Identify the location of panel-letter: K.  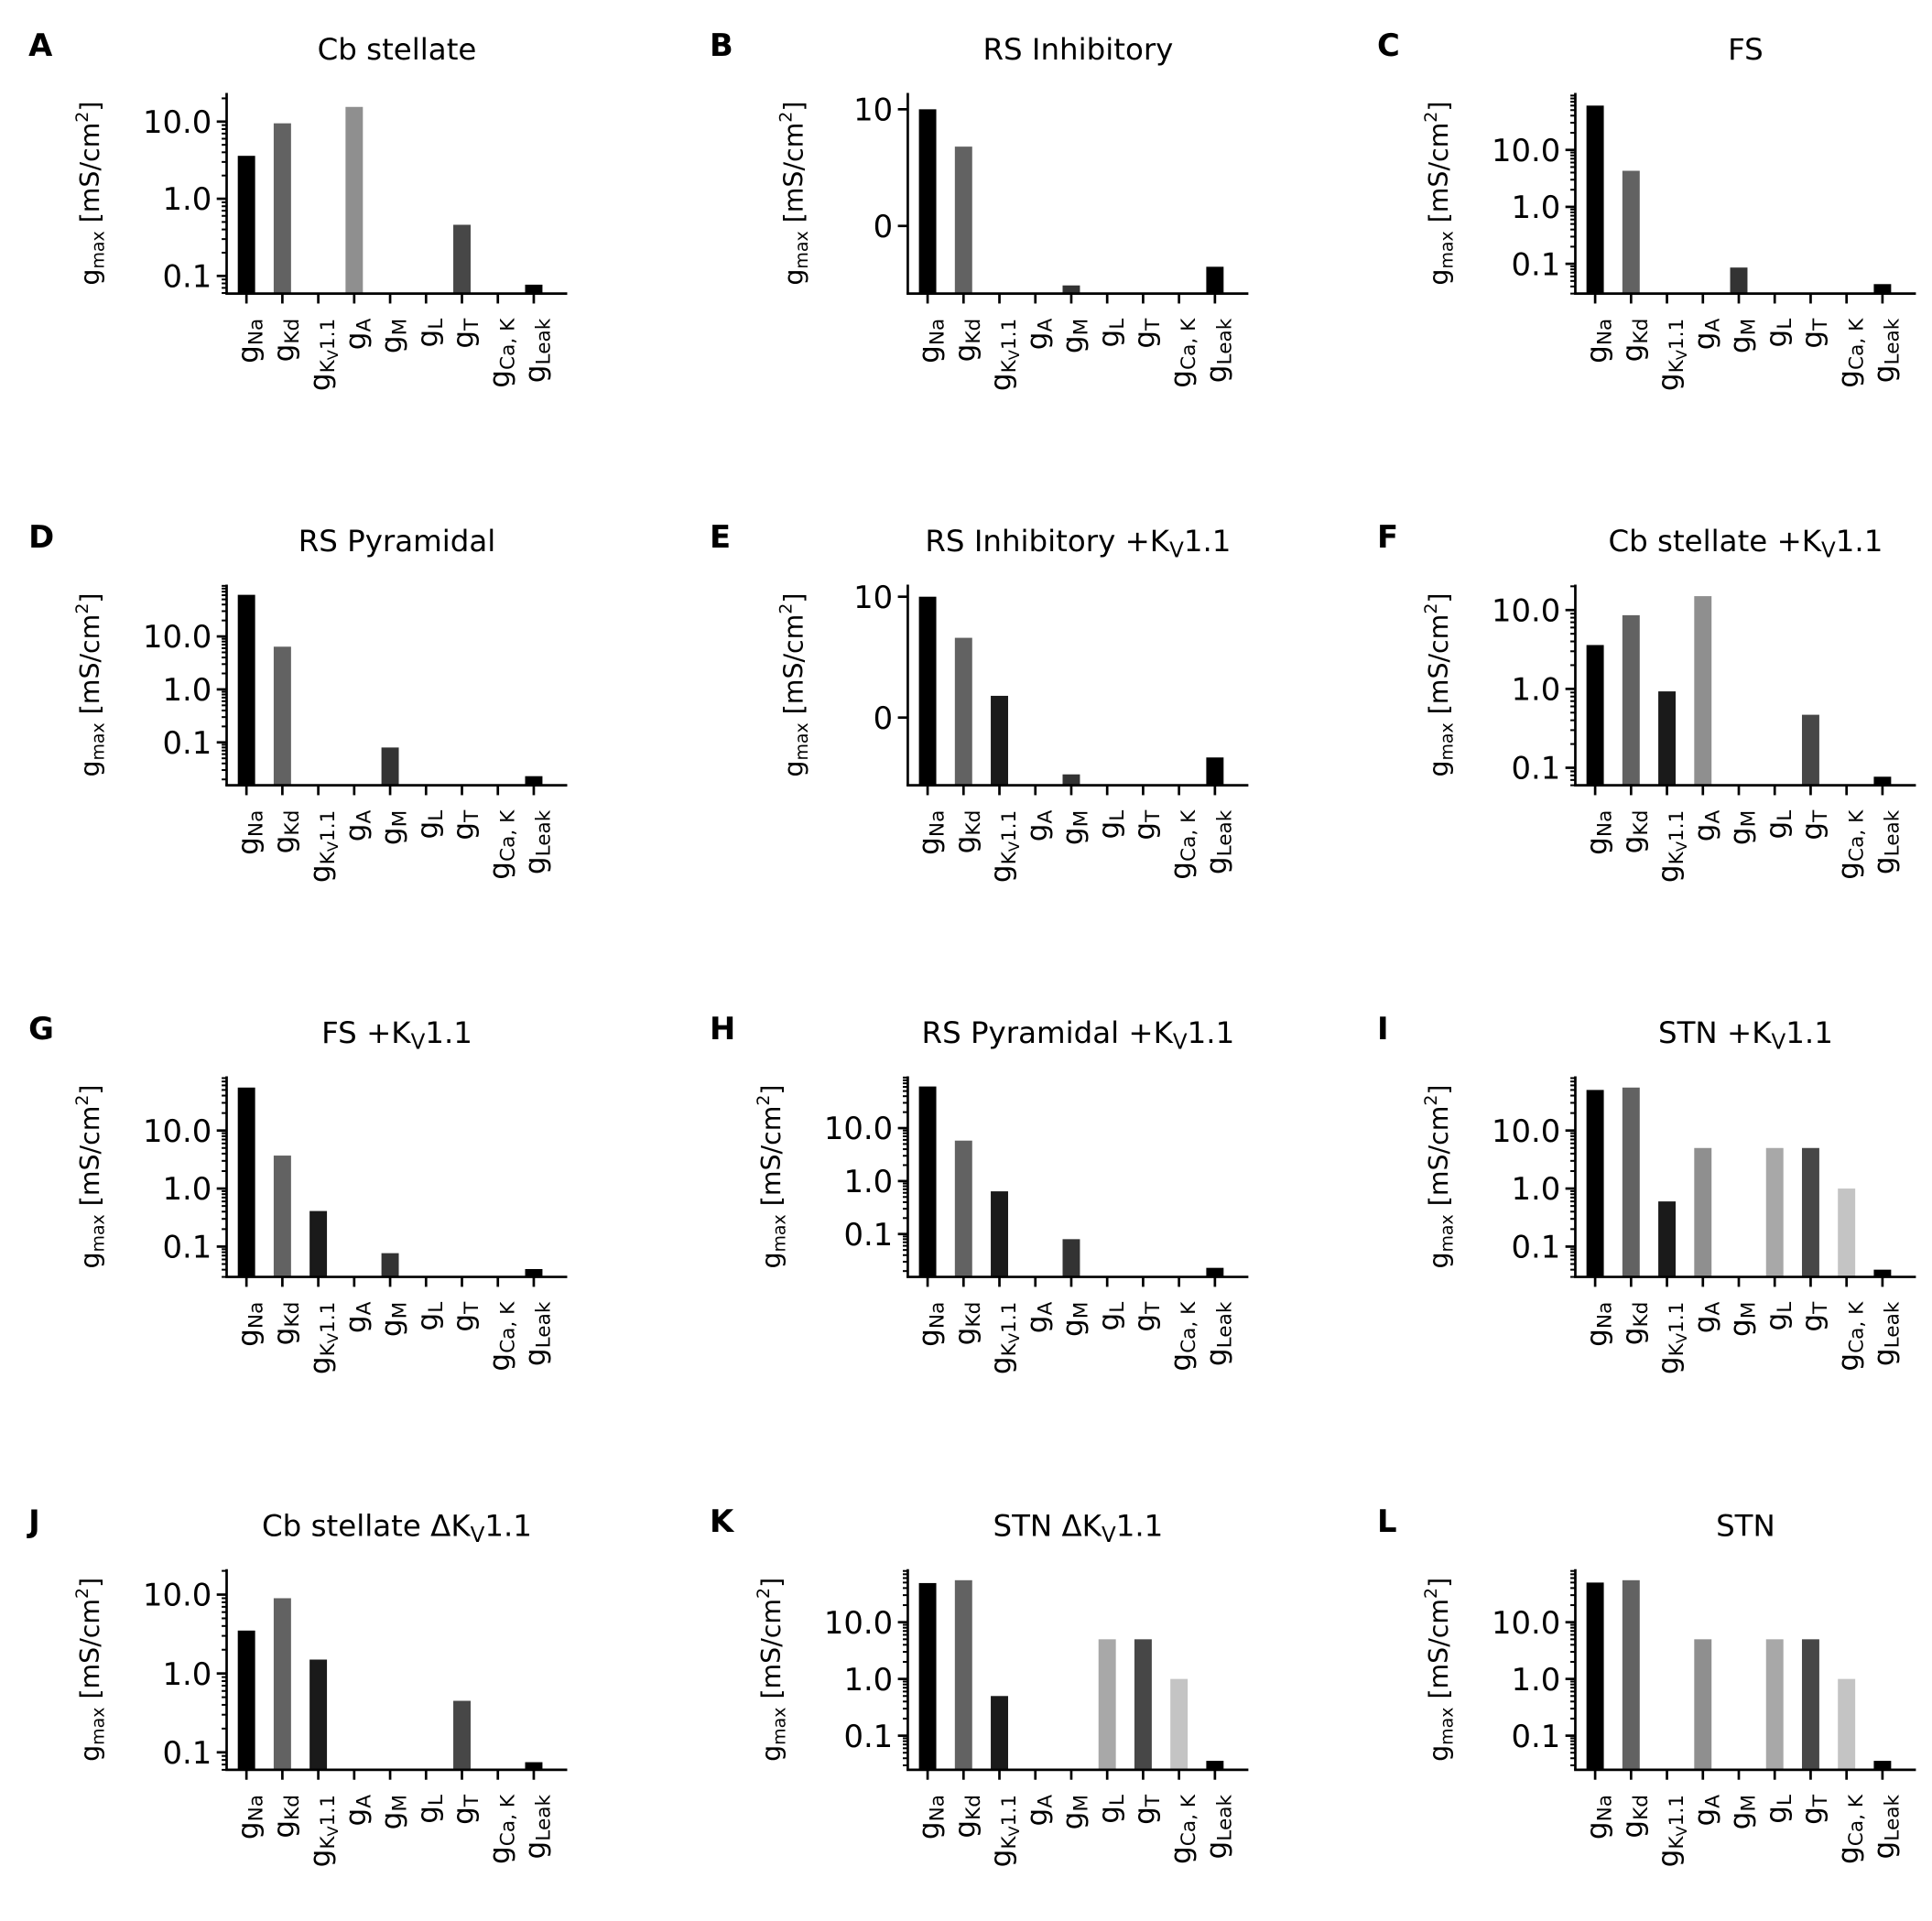
(722, 1521).